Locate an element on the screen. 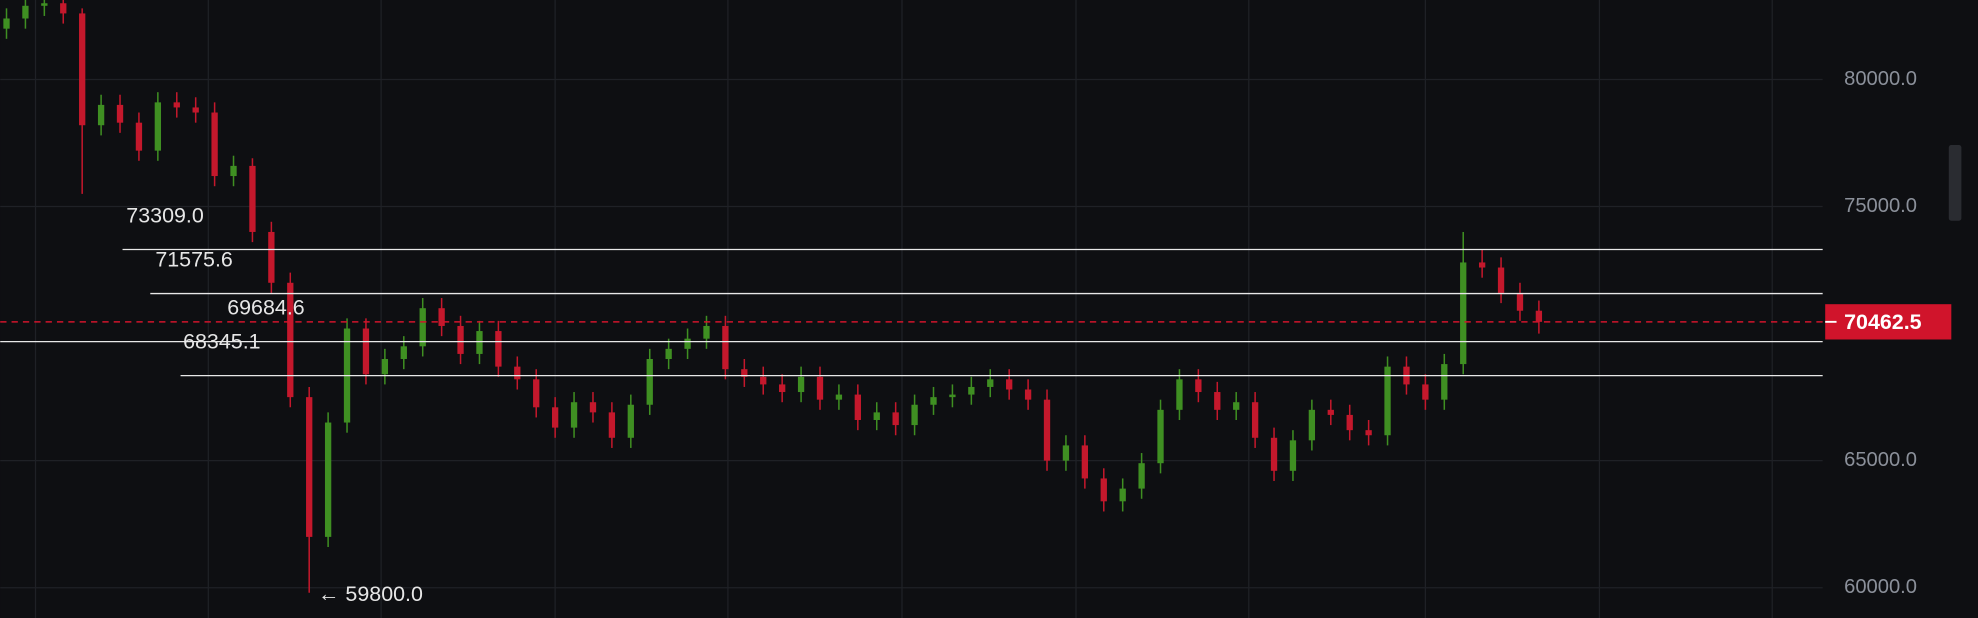 The height and width of the screenshot is (618, 1978). scroll-handle is located at coordinates (1955, 183).